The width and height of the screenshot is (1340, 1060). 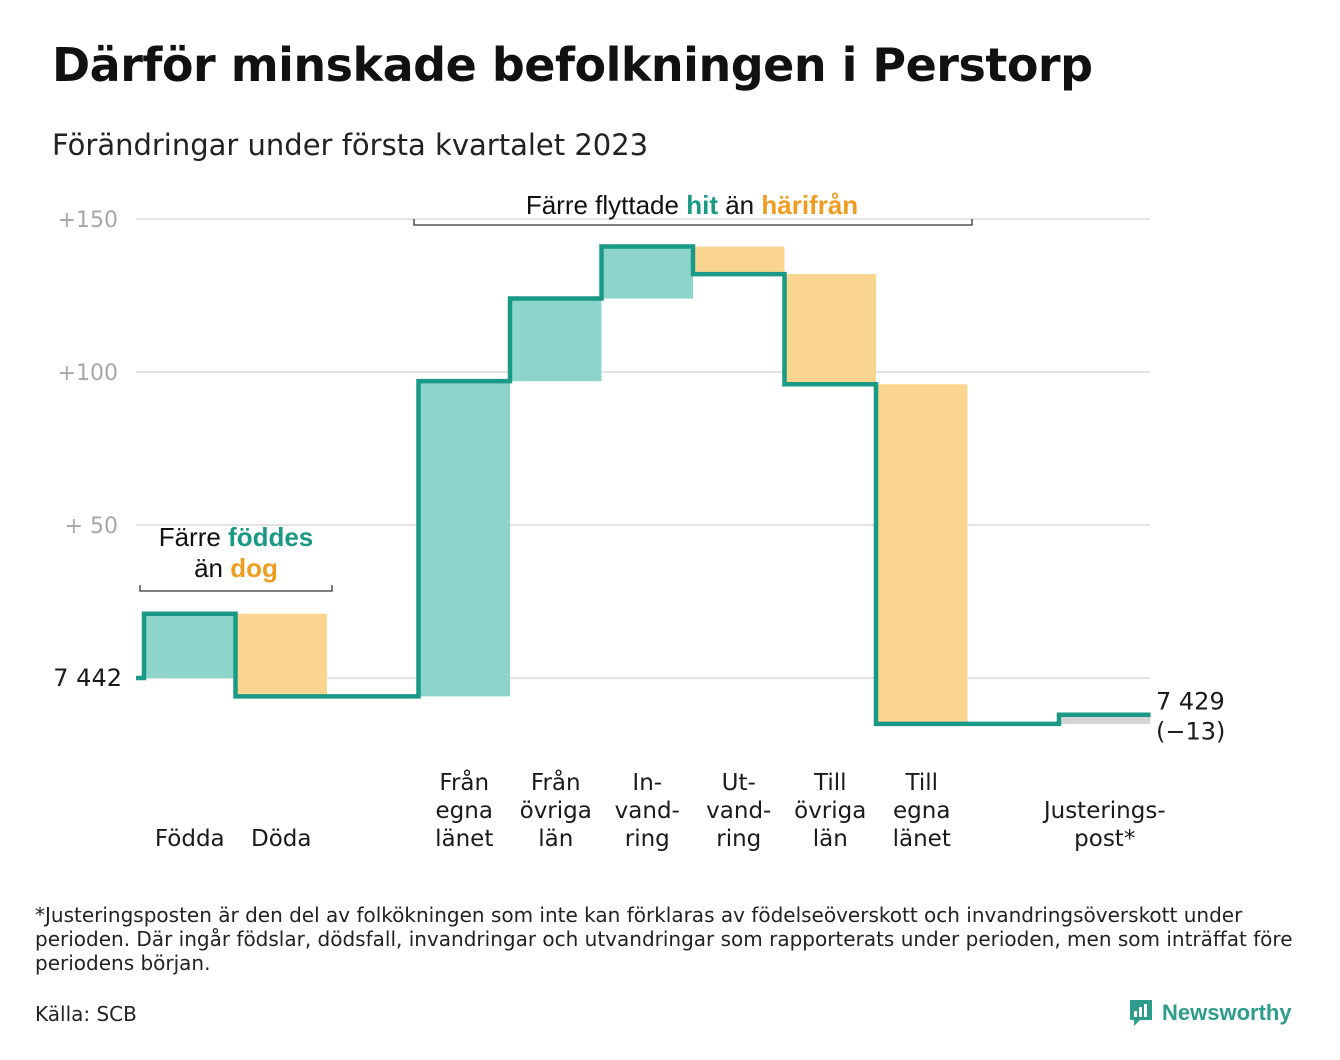 I want to click on x-category-label: Döda, so click(x=281, y=839).